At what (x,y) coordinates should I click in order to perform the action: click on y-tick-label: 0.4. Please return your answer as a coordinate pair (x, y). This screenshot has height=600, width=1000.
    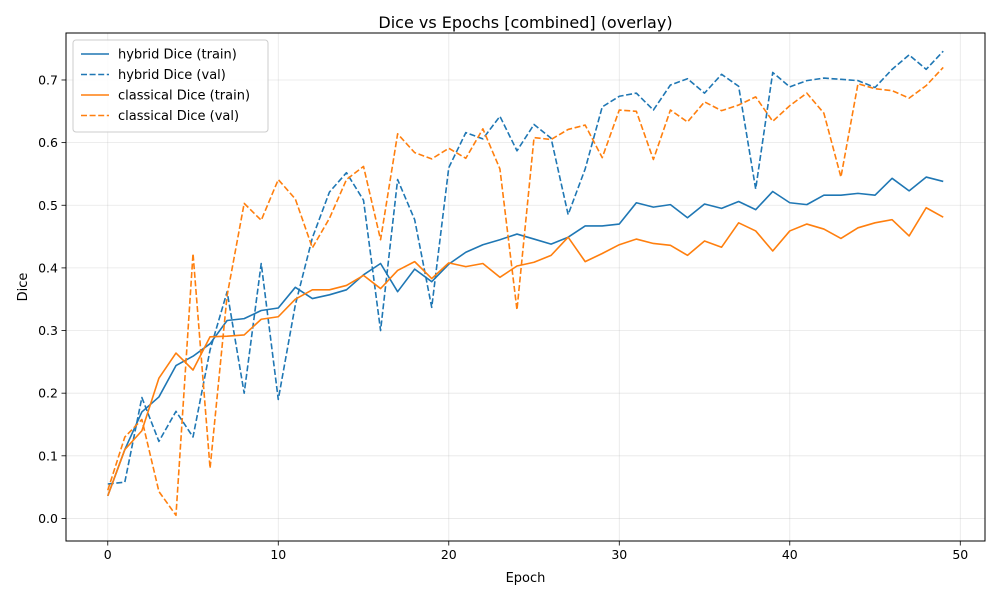
    Looking at the image, I should click on (48, 267).